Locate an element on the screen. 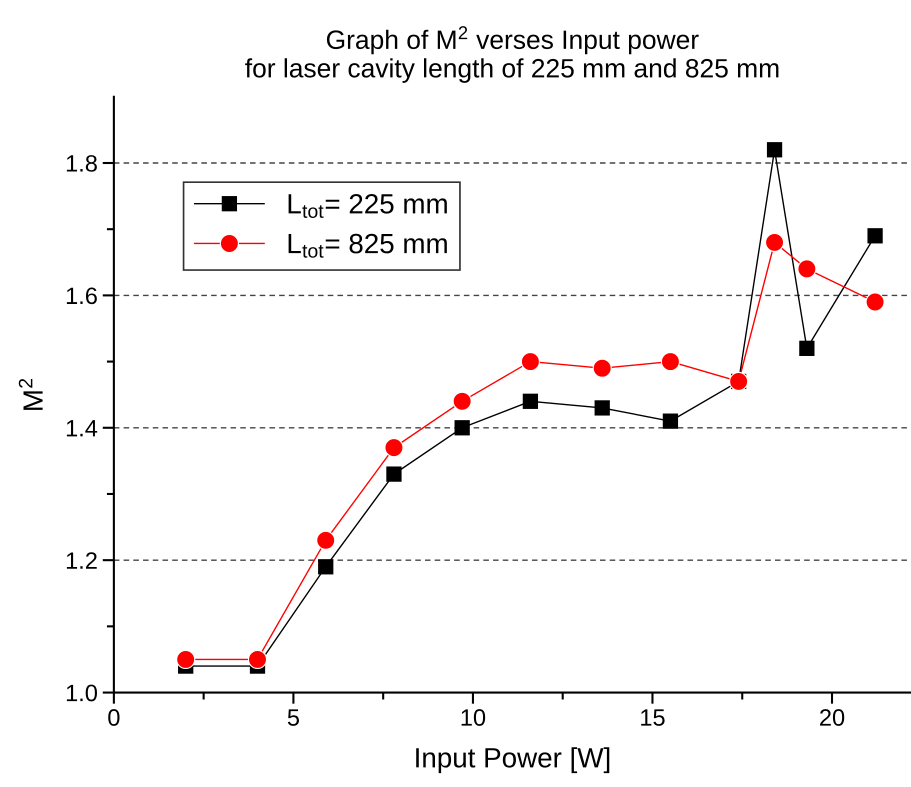  y-tick-label: 1.4 is located at coordinates (82, 428).